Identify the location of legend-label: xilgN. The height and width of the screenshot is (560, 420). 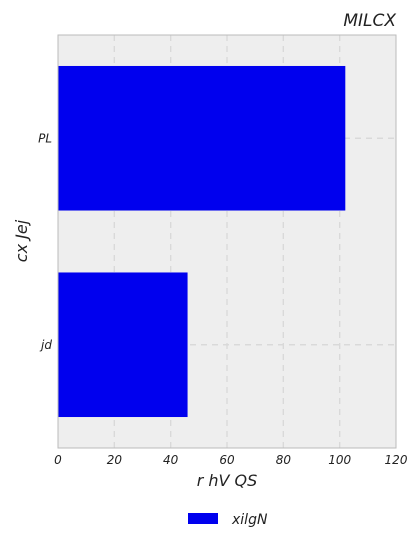
(249, 520).